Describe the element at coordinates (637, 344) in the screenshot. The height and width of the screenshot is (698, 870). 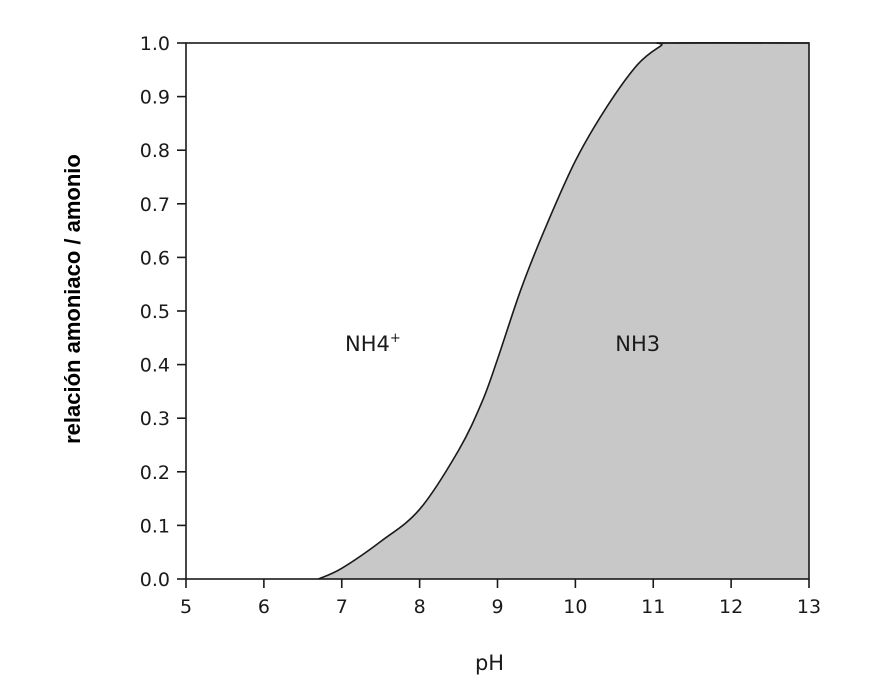
I see `ammonia-label: NH3` at that location.